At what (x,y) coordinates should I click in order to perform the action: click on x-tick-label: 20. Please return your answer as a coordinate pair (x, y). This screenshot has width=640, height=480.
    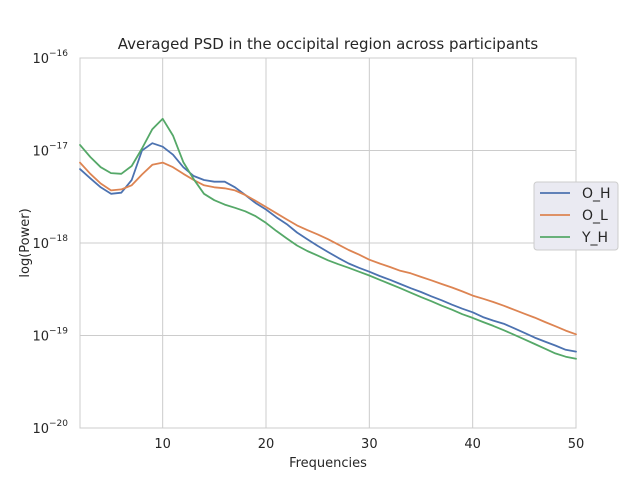
    Looking at the image, I should click on (266, 444).